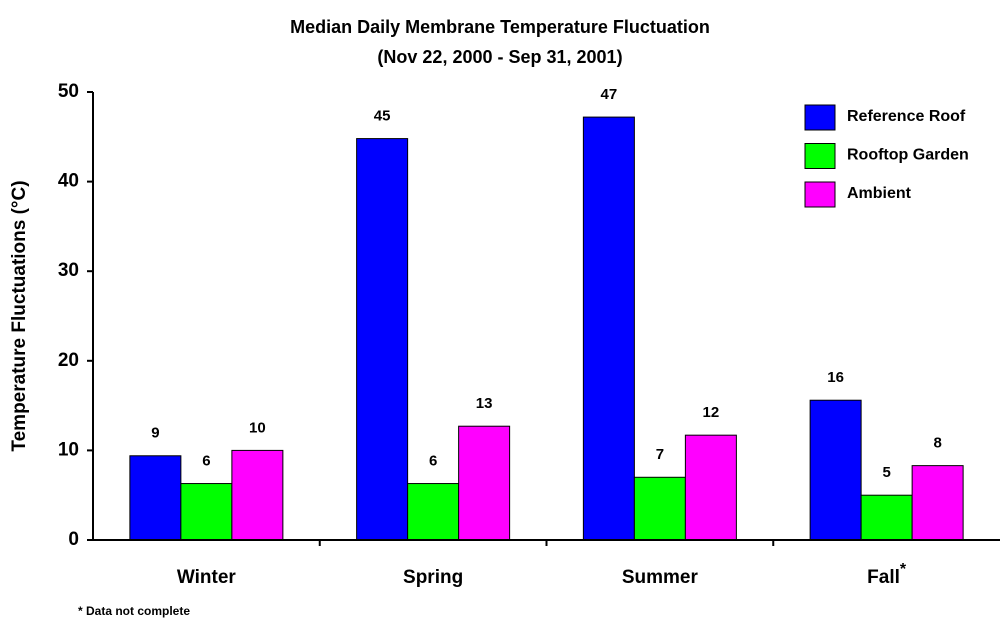  I want to click on data-label: 45, so click(382, 116).